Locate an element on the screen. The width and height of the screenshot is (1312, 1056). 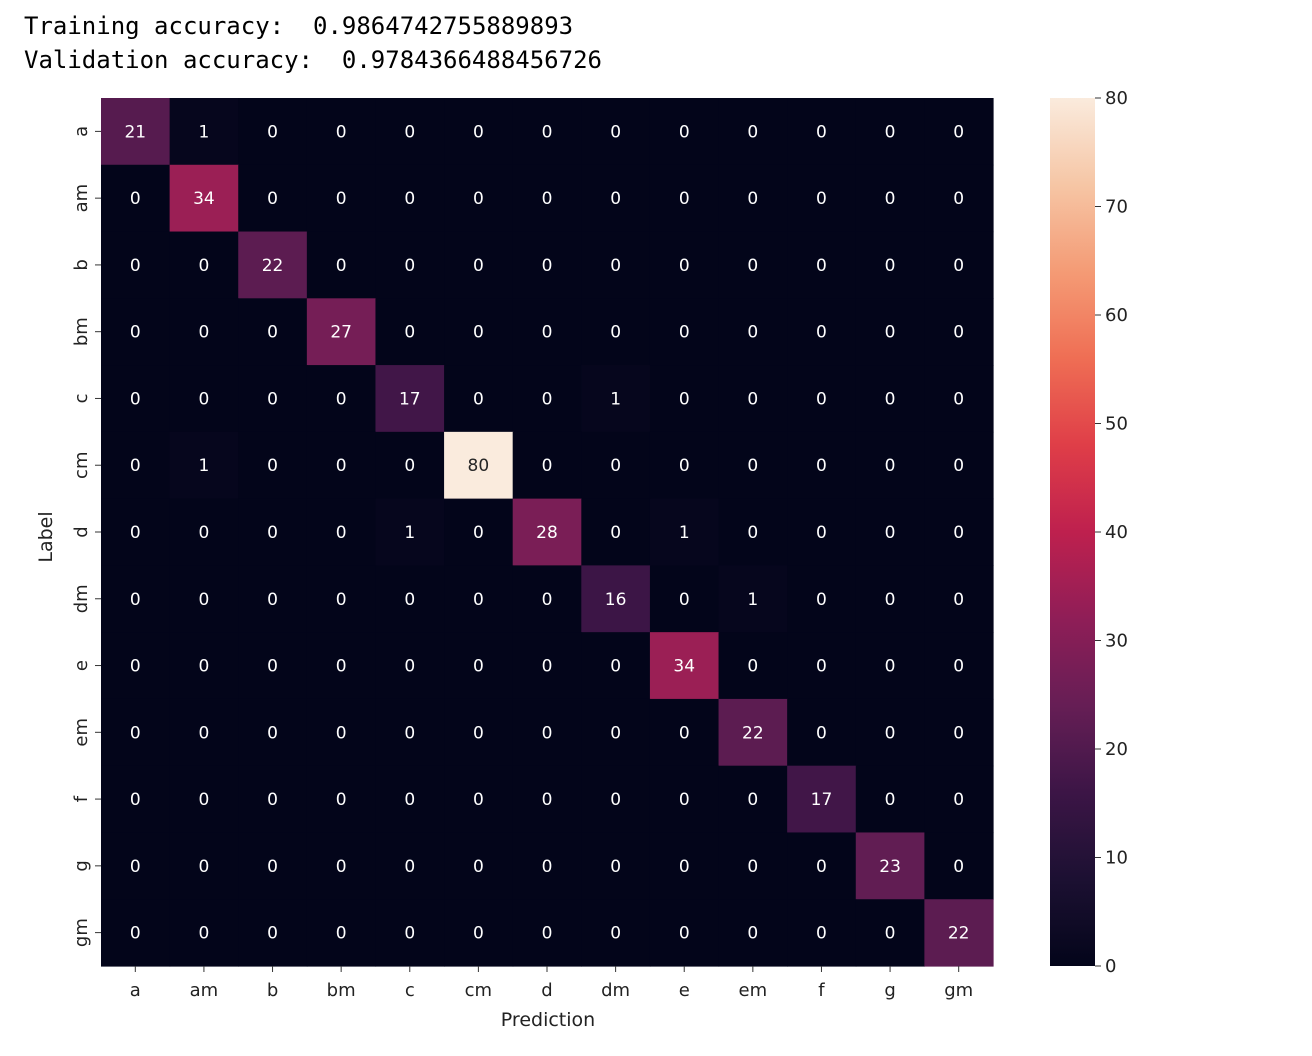
cell-value-label: 27 is located at coordinates (341, 333).